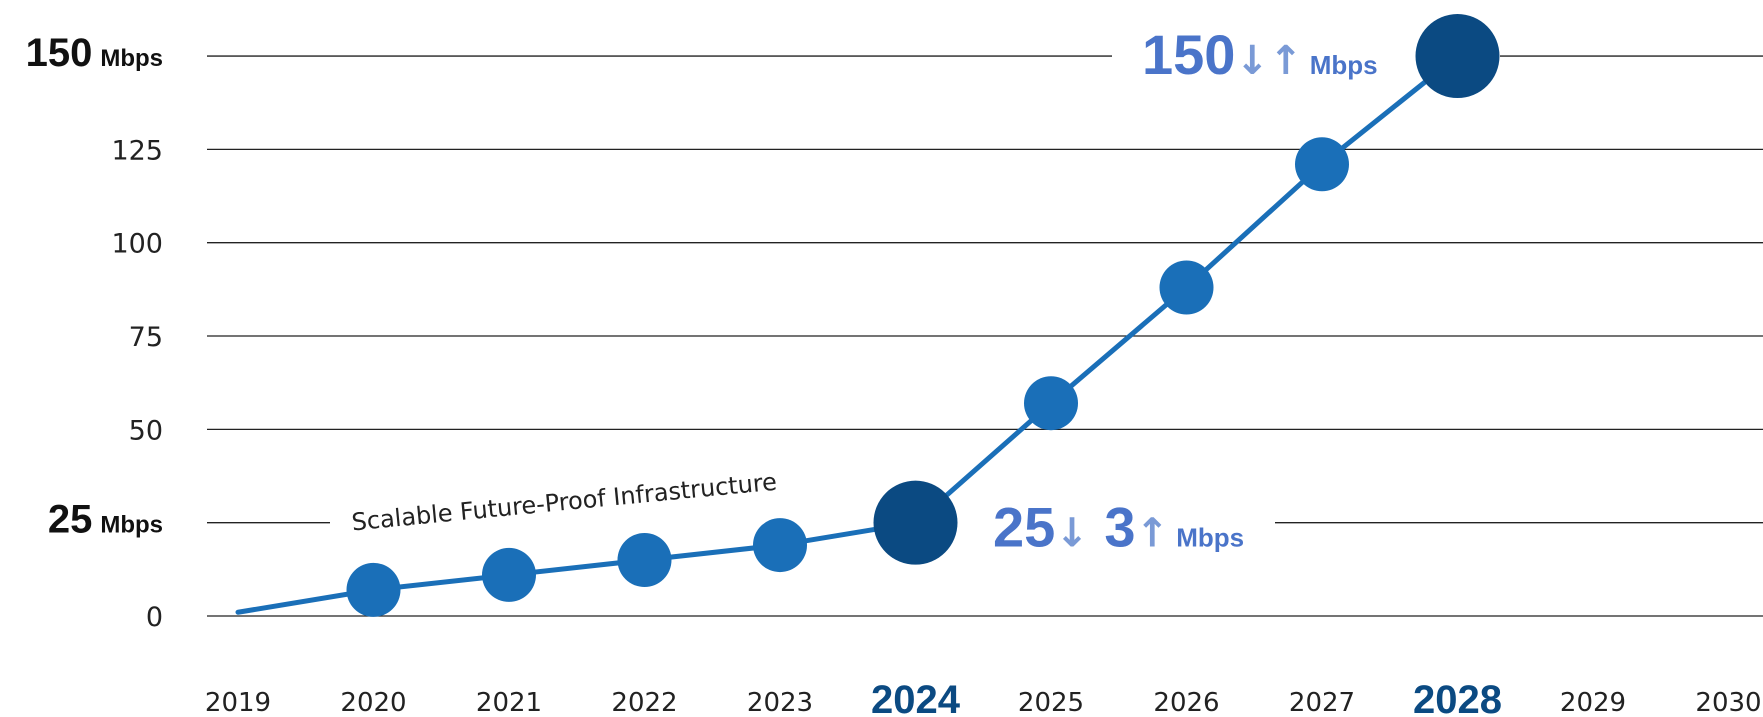  What do you see at coordinates (94, 53) in the screenshot?
I see `y-tick-label: 150 Mbps` at bounding box center [94, 53].